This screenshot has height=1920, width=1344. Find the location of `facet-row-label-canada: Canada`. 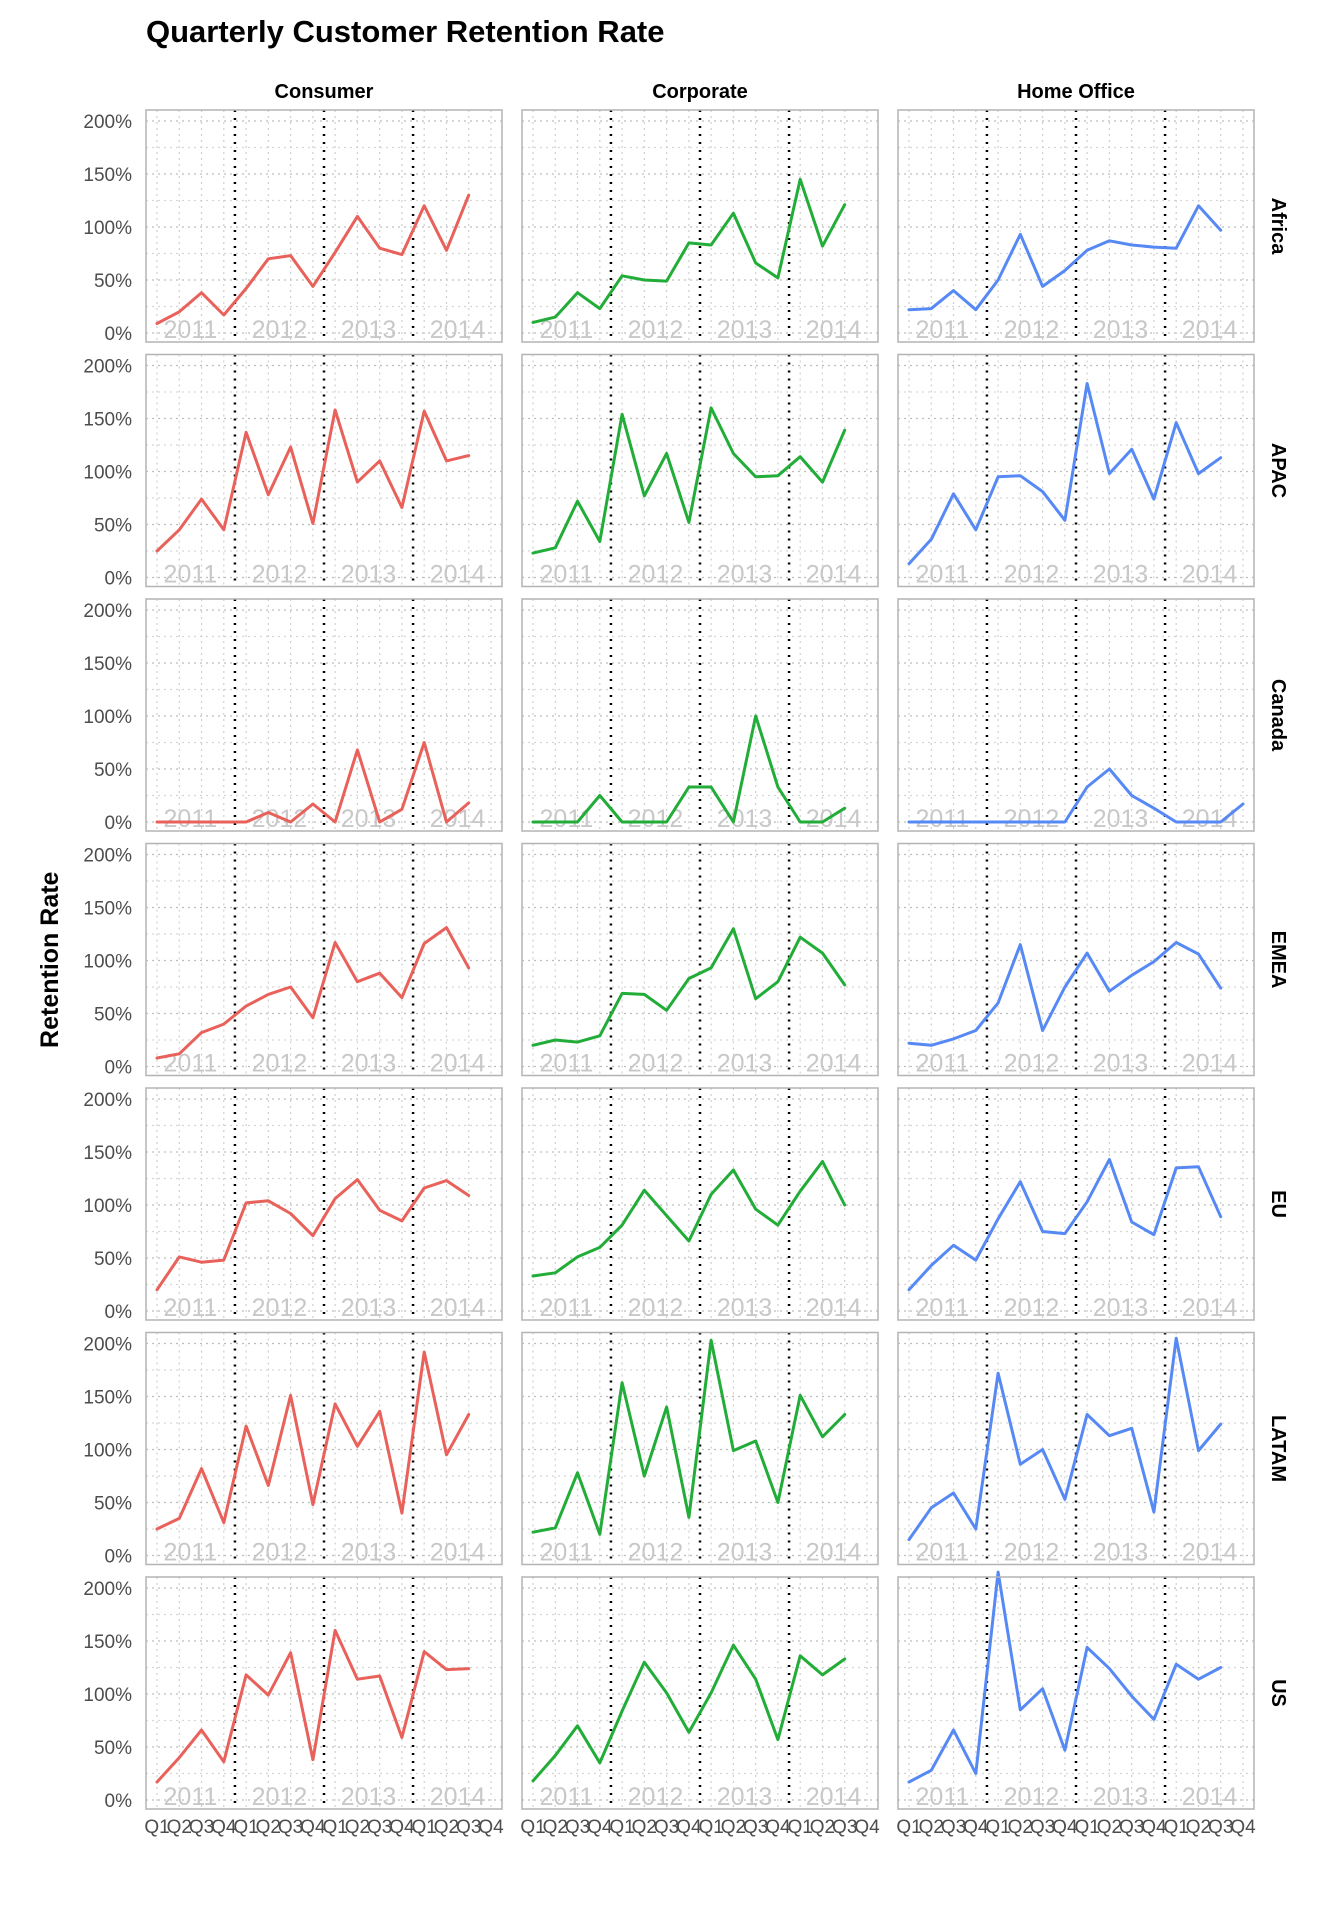

facet-row-label-canada: Canada is located at coordinates (1278, 715).